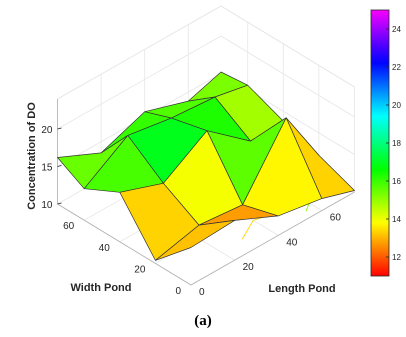 The image size is (406, 337). Describe the element at coordinates (195, 240) in the screenshot. I see `surface-patch` at that location.